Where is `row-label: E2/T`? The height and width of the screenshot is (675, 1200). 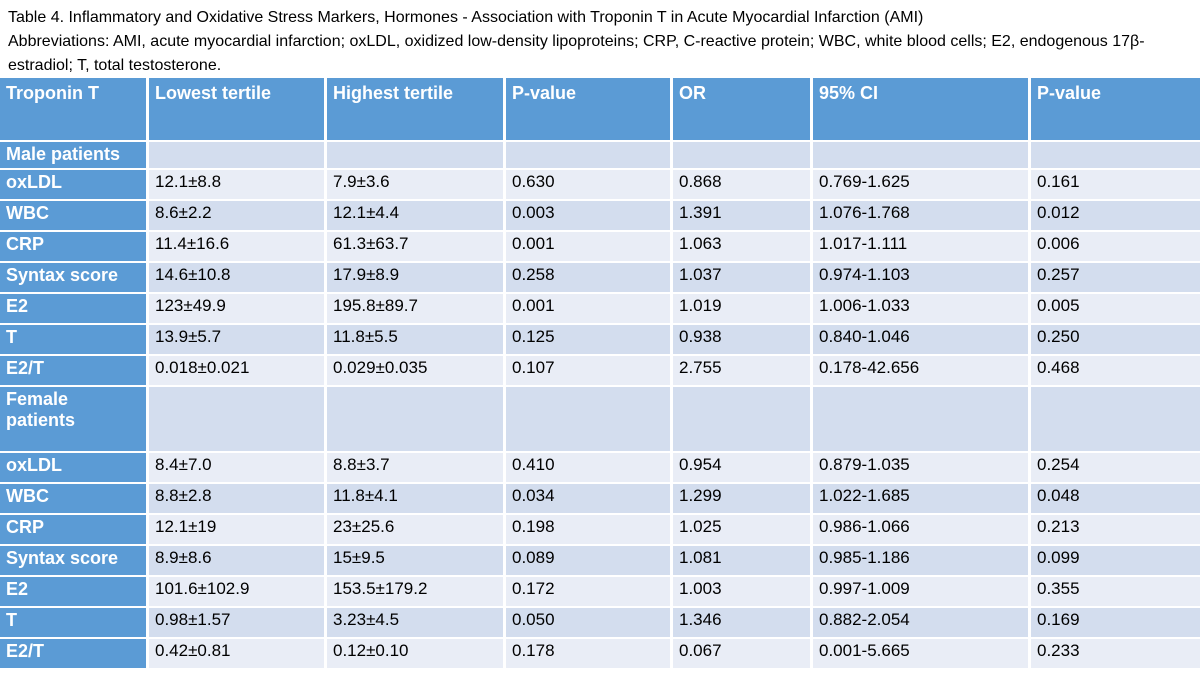
row-label: E2/T is located at coordinates (74, 654).